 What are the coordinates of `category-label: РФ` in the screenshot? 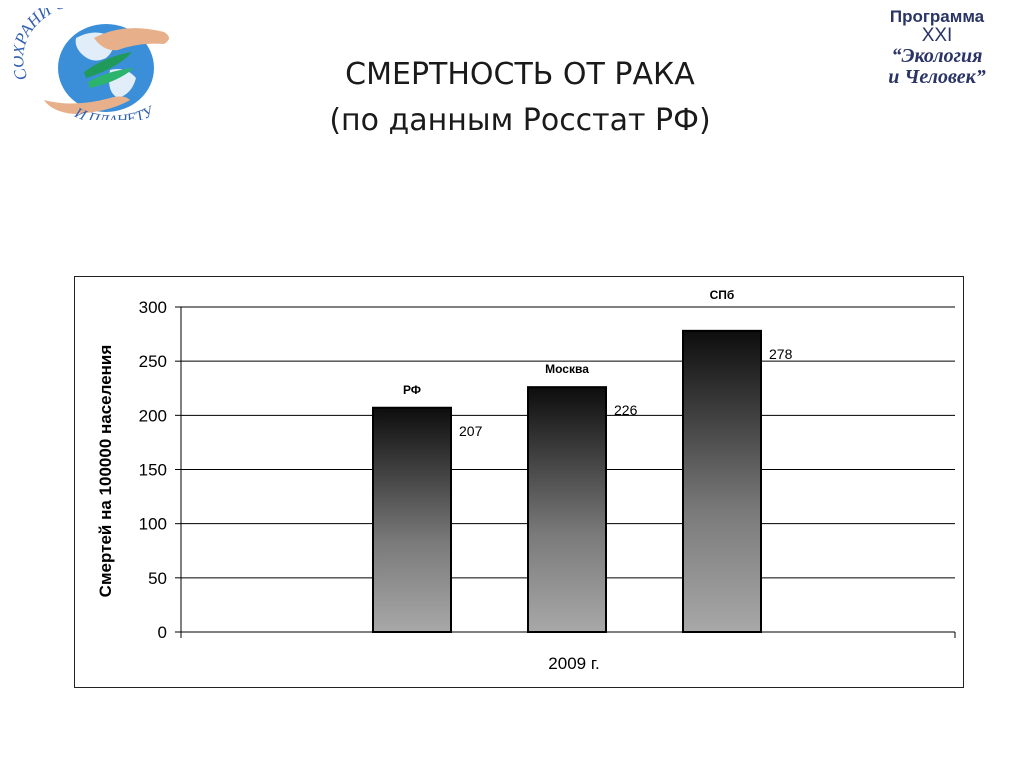 It's located at (412, 390).